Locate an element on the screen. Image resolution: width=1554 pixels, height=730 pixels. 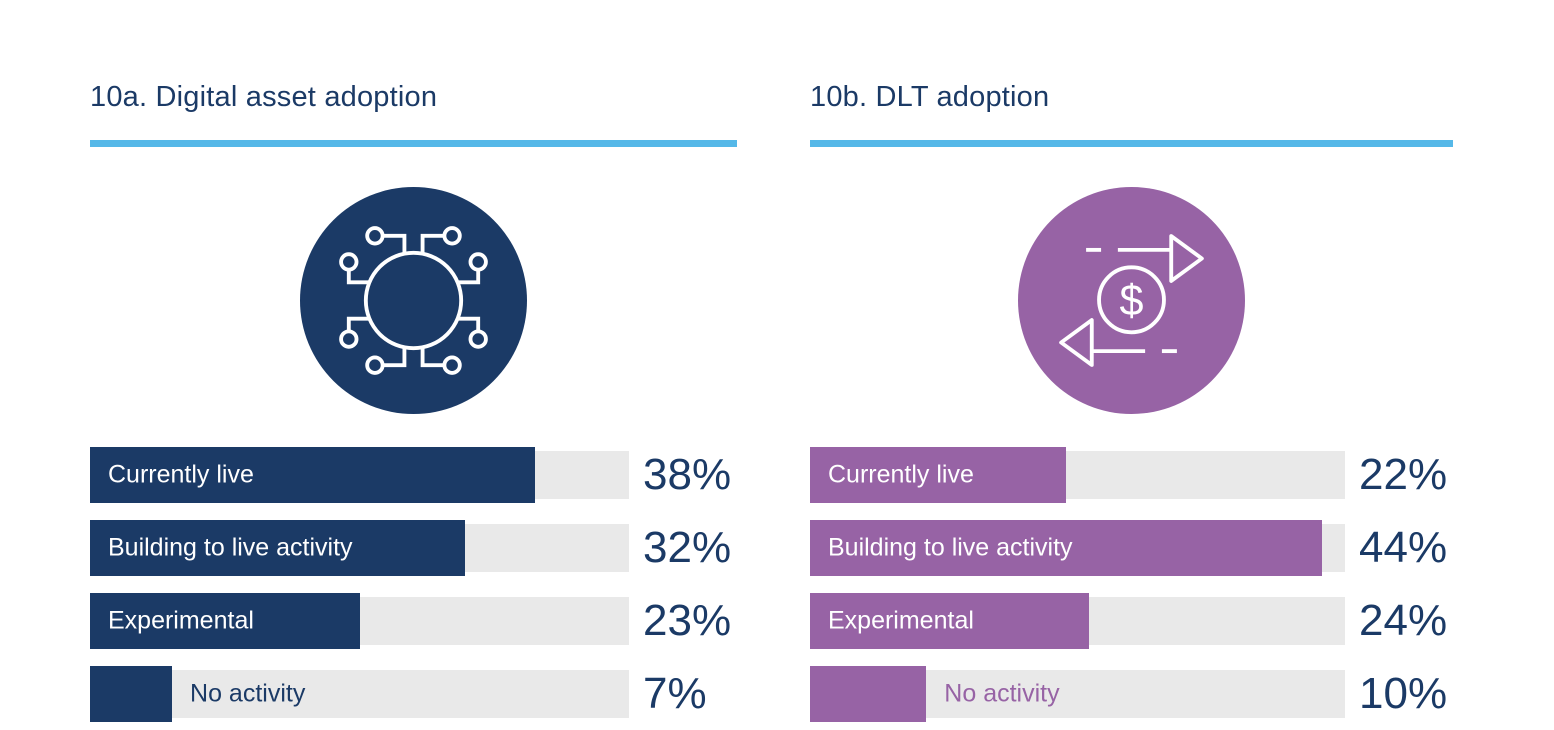
bar-row-no-activity: No activity 7% is located at coordinates (413, 694).